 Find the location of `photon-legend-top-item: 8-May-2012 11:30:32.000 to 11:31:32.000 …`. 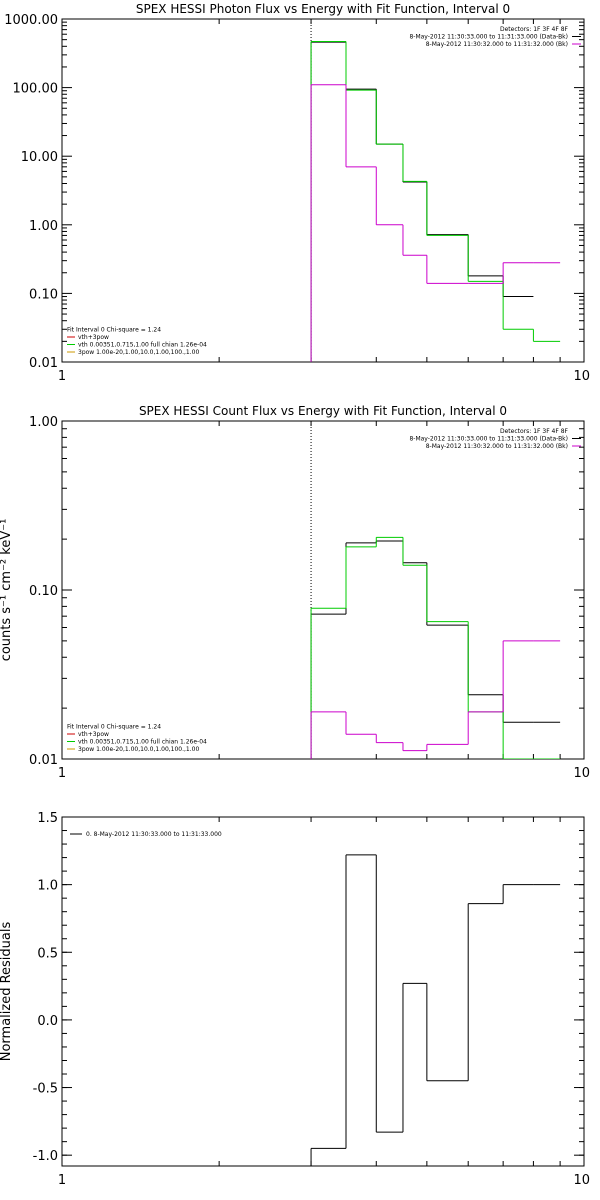

photon-legend-top-item: 8-May-2012 11:30:32.000 to 11:31:32.000 … is located at coordinates (497, 44).